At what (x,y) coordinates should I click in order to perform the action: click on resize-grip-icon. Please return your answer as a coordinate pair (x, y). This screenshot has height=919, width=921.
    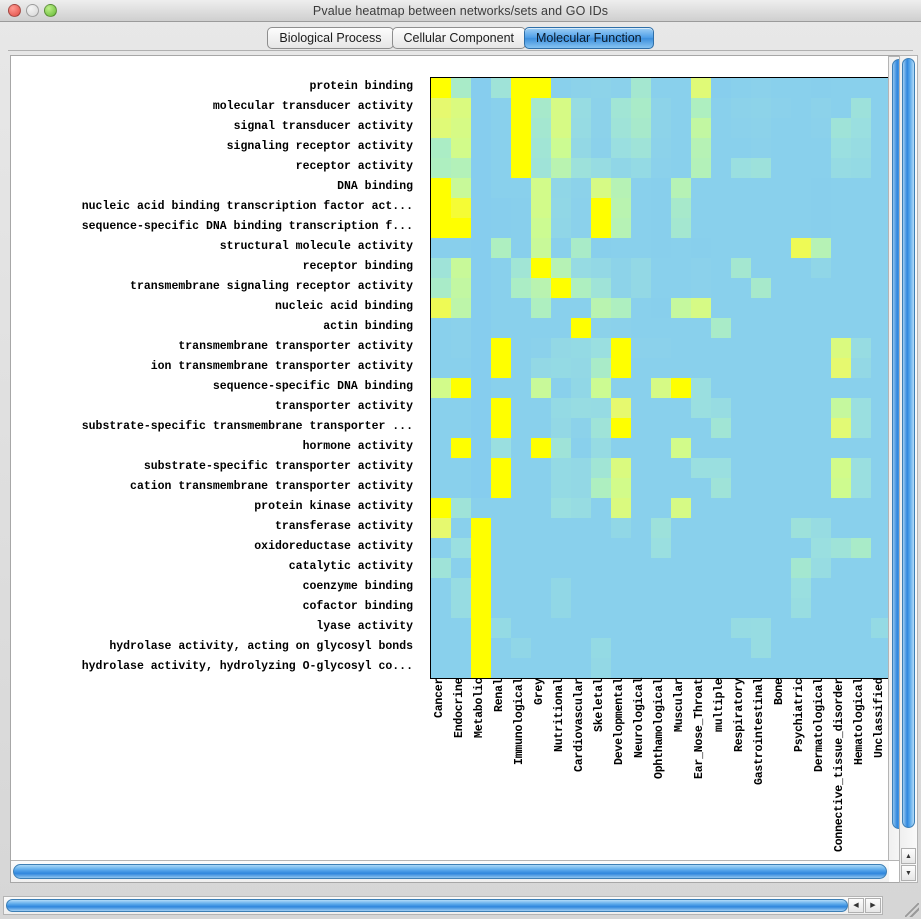
    Looking at the image, I should click on (912, 910).